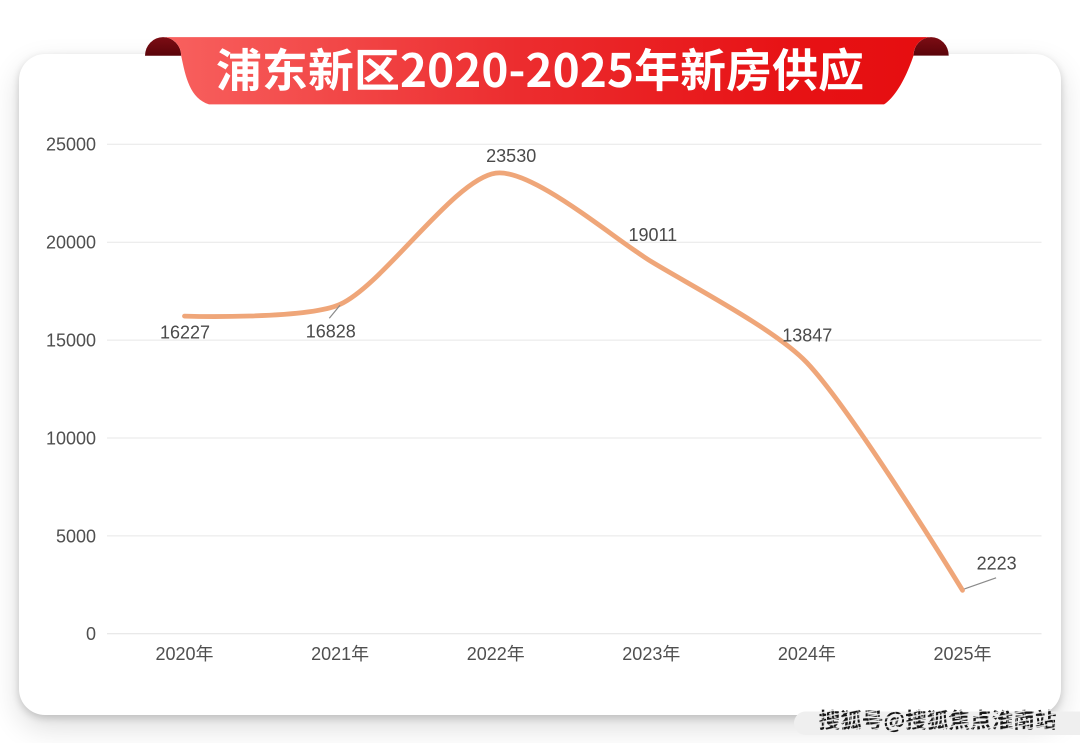 This screenshot has width=1080, height=743. Describe the element at coordinates (71, 341) in the screenshot. I see `svg-text: 15000` at that location.